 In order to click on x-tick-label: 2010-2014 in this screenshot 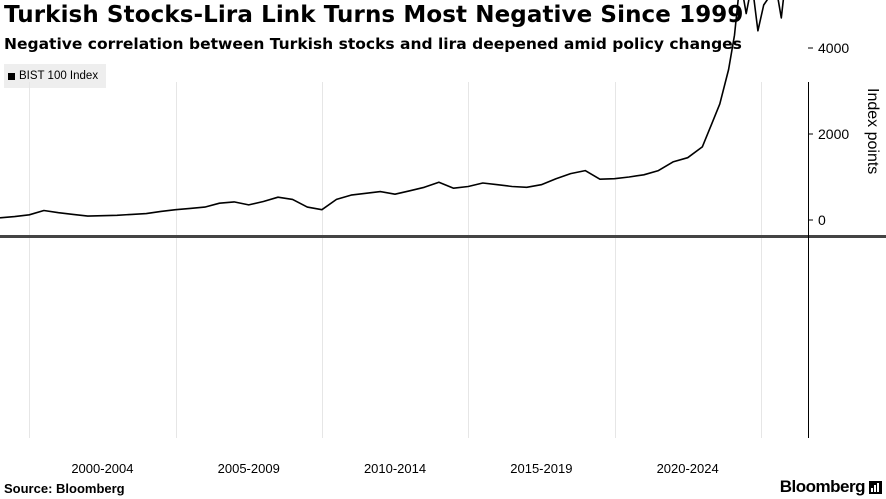, I will do `click(395, 468)`.